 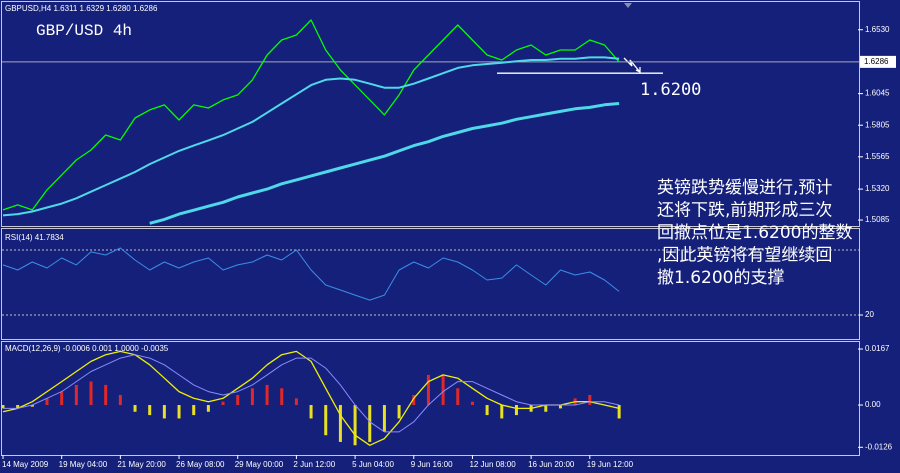 I want to click on x-tick-label: 16 Jun 20:00, so click(x=551, y=464).